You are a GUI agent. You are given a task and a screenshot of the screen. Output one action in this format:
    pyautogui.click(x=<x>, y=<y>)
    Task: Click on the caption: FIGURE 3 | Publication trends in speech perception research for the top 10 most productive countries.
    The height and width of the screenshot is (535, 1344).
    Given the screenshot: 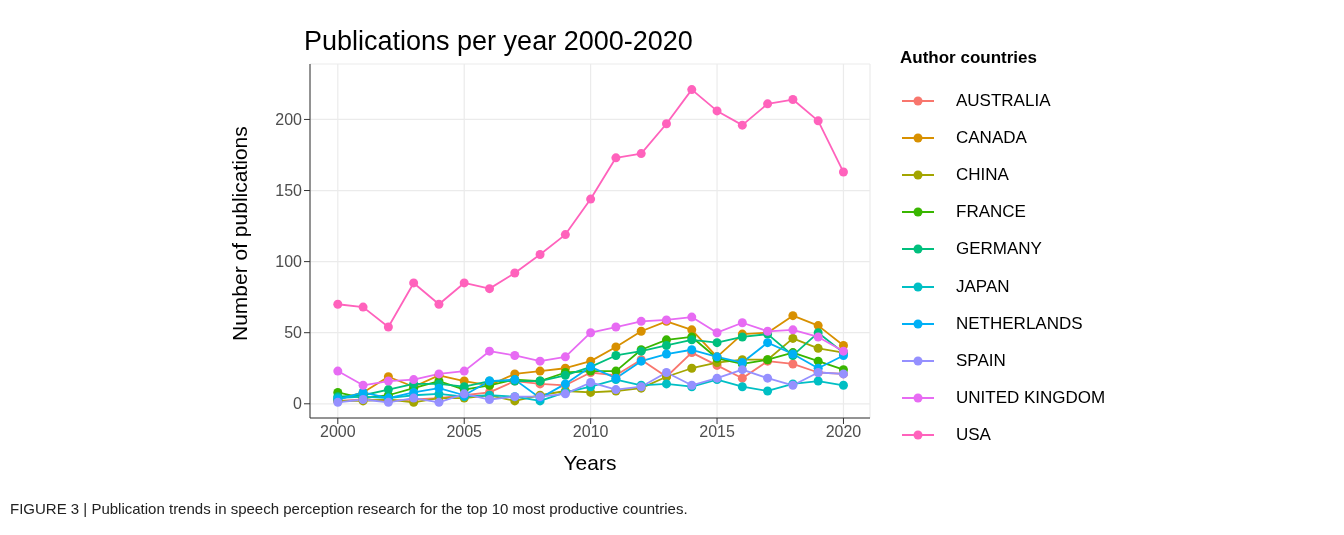 What is the action you would take?
    pyautogui.click(x=349, y=508)
    